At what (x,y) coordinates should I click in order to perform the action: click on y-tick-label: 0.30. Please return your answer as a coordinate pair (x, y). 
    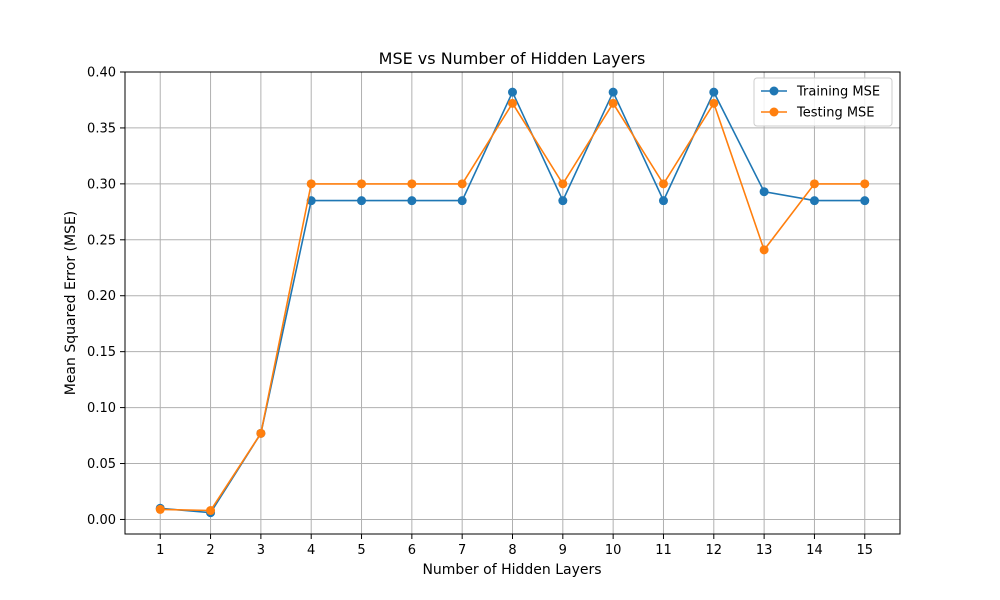
    Looking at the image, I should click on (101, 184).